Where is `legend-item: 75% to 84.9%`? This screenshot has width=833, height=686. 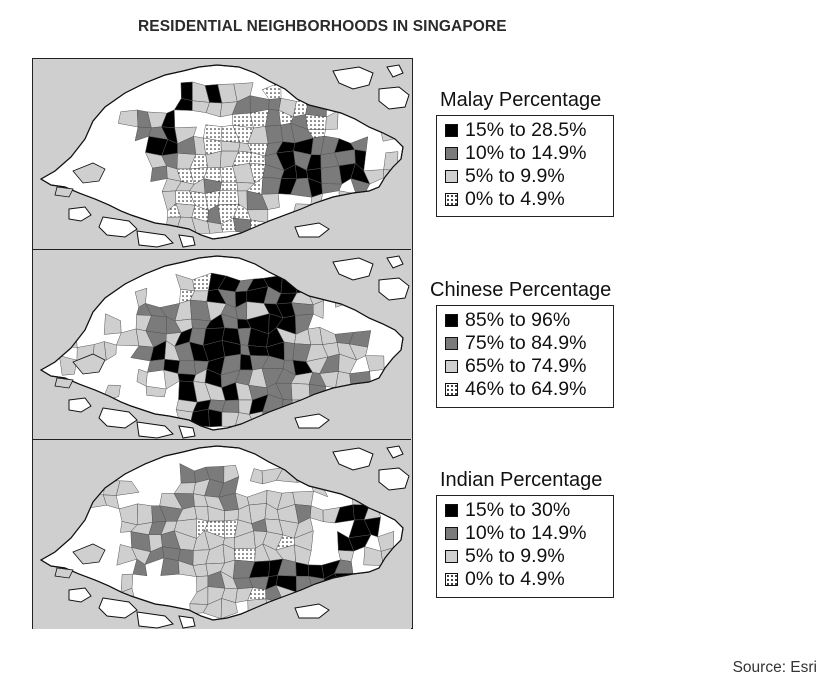 legend-item: 75% to 84.9% is located at coordinates (525, 343).